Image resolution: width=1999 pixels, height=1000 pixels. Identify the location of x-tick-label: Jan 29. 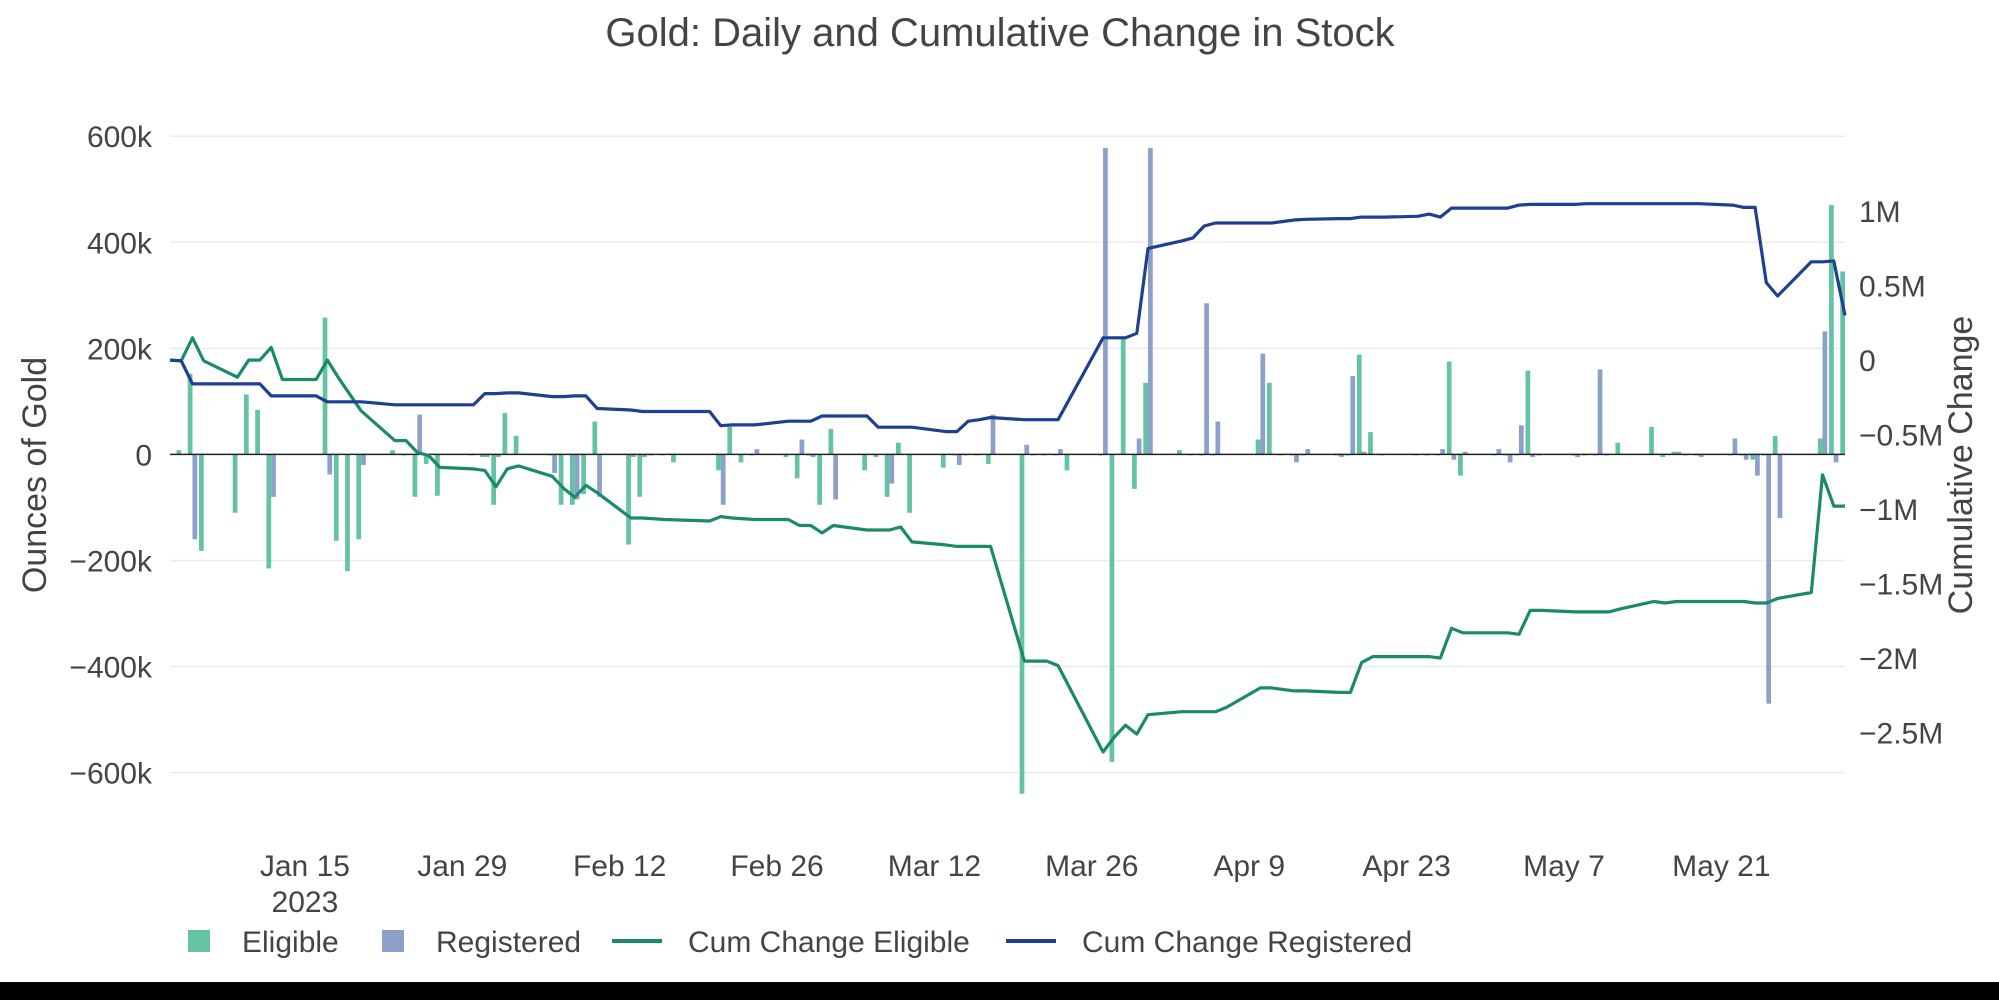
(462, 866).